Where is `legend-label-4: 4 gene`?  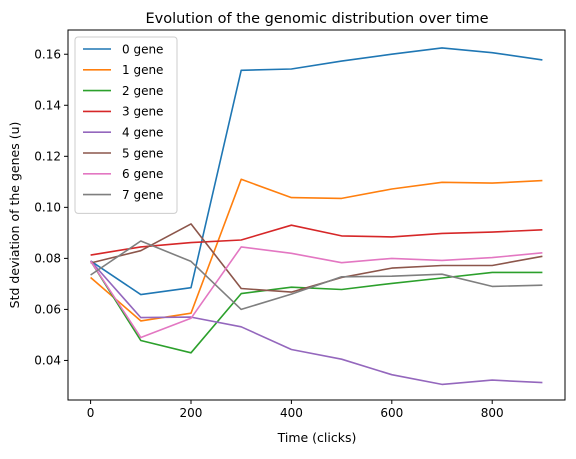
legend-label-4: 4 gene is located at coordinates (142, 133).